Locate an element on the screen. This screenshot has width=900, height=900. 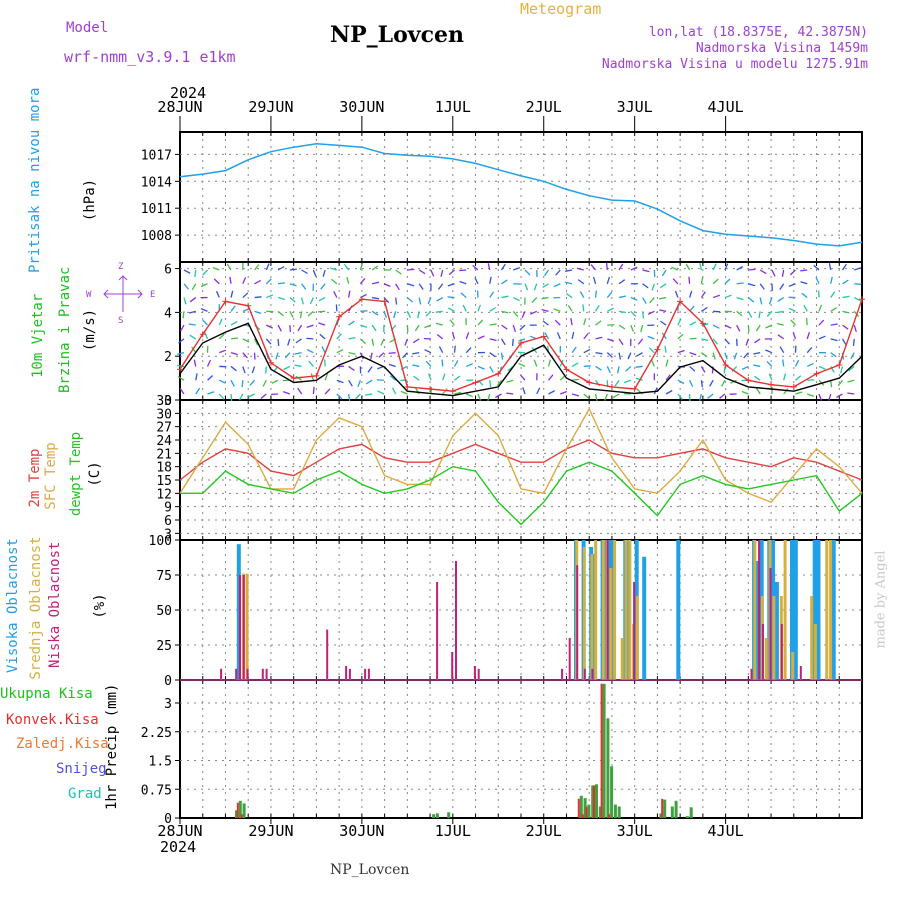
panel-temperature is located at coordinates (519, 470).